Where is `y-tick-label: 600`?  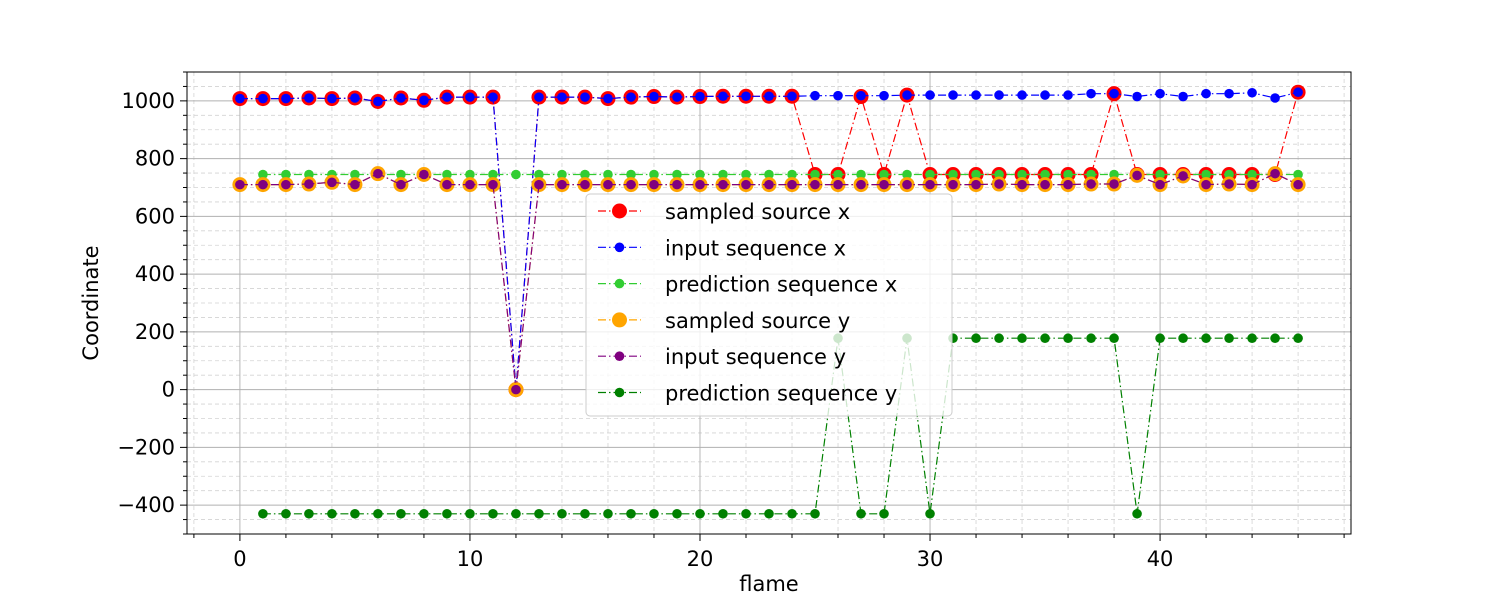
y-tick-label: 600 is located at coordinates (155, 216).